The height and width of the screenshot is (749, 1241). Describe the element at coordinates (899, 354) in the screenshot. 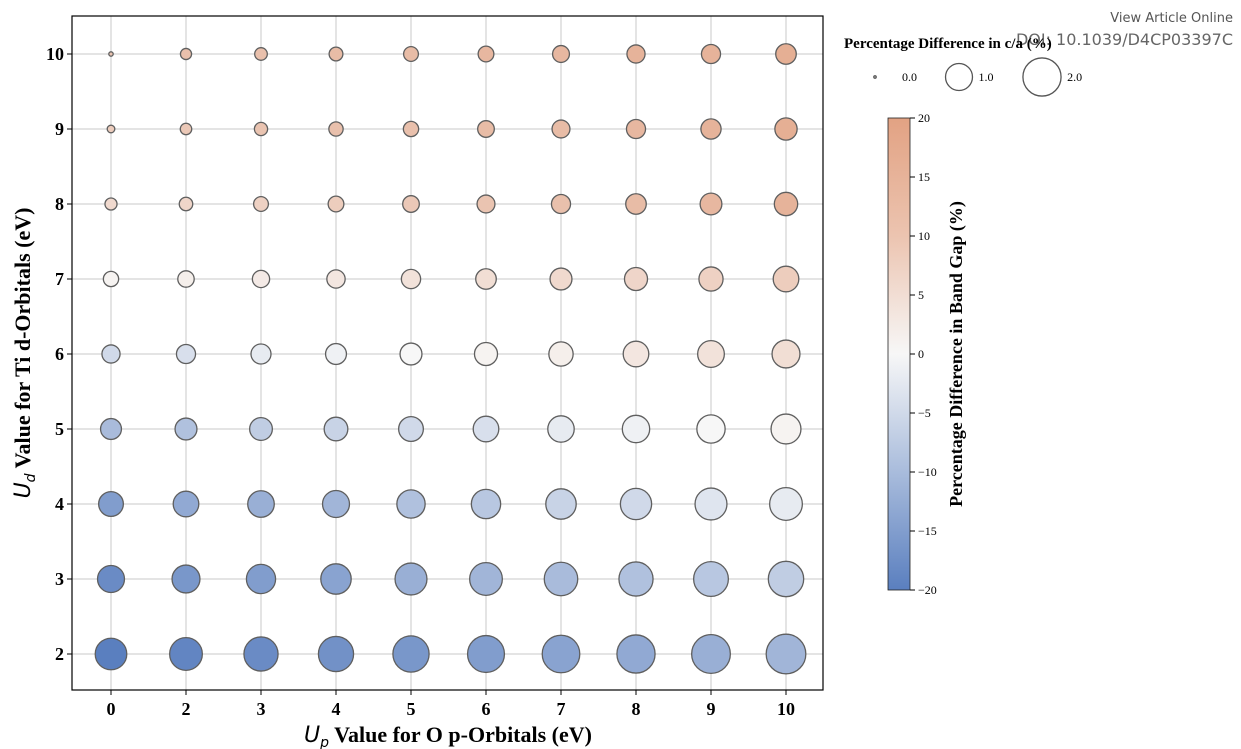

I see `colorbar` at that location.